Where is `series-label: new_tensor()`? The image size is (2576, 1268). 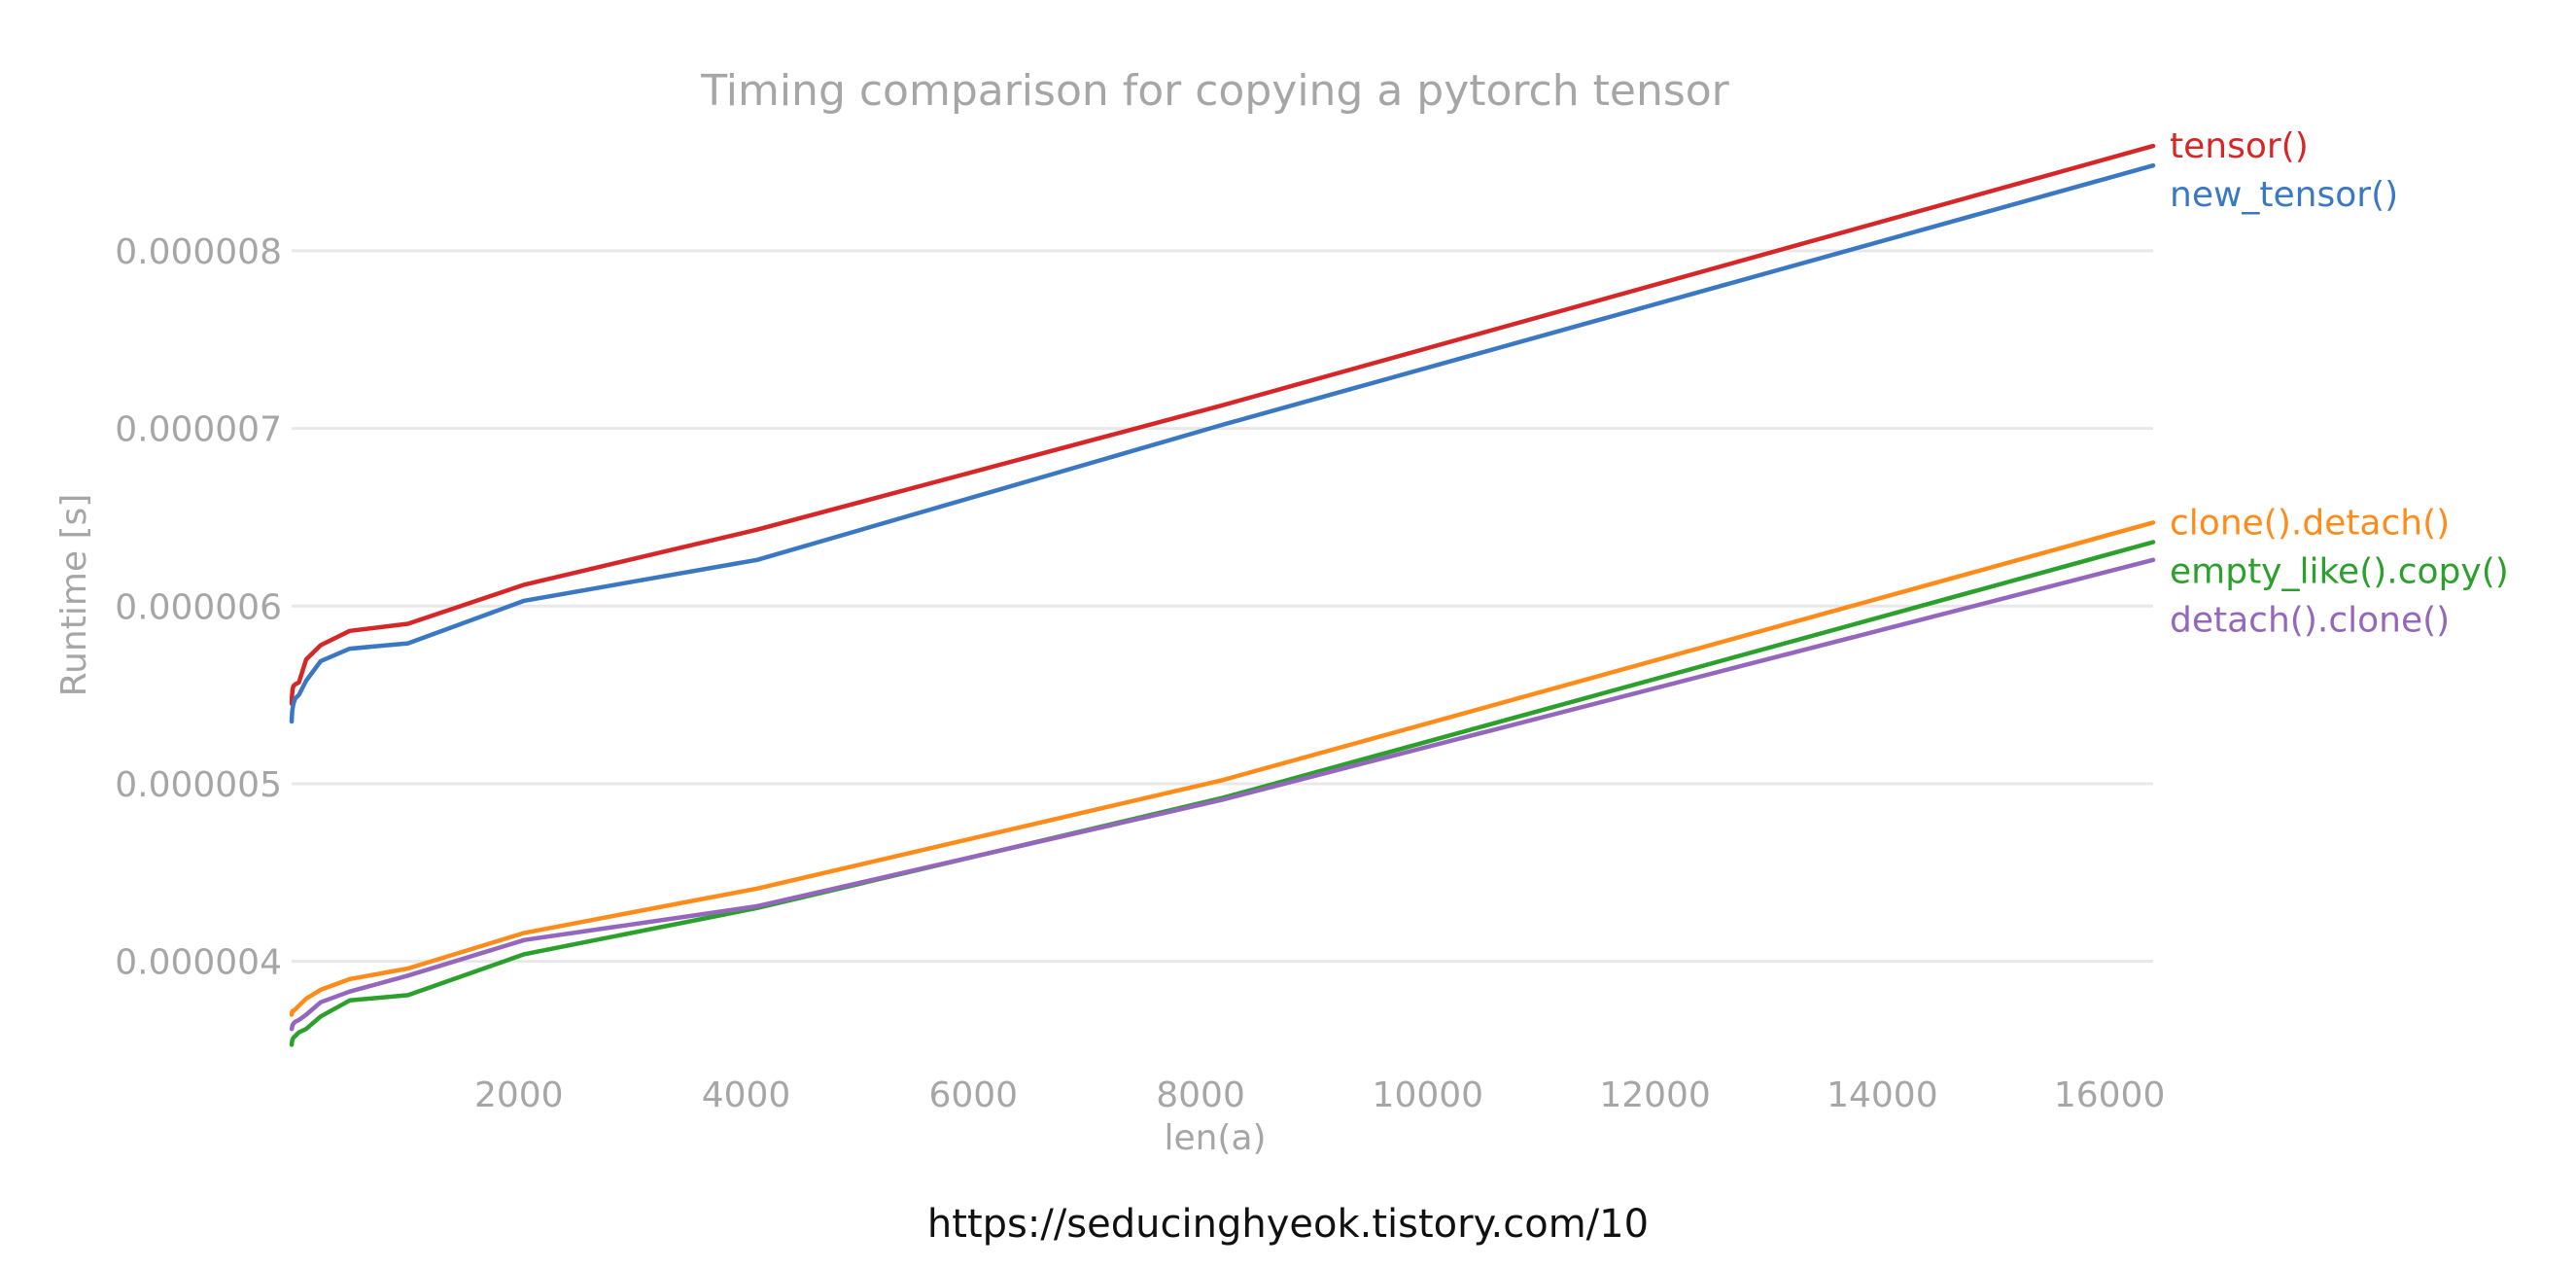
series-label: new_tensor() is located at coordinates (2284, 195).